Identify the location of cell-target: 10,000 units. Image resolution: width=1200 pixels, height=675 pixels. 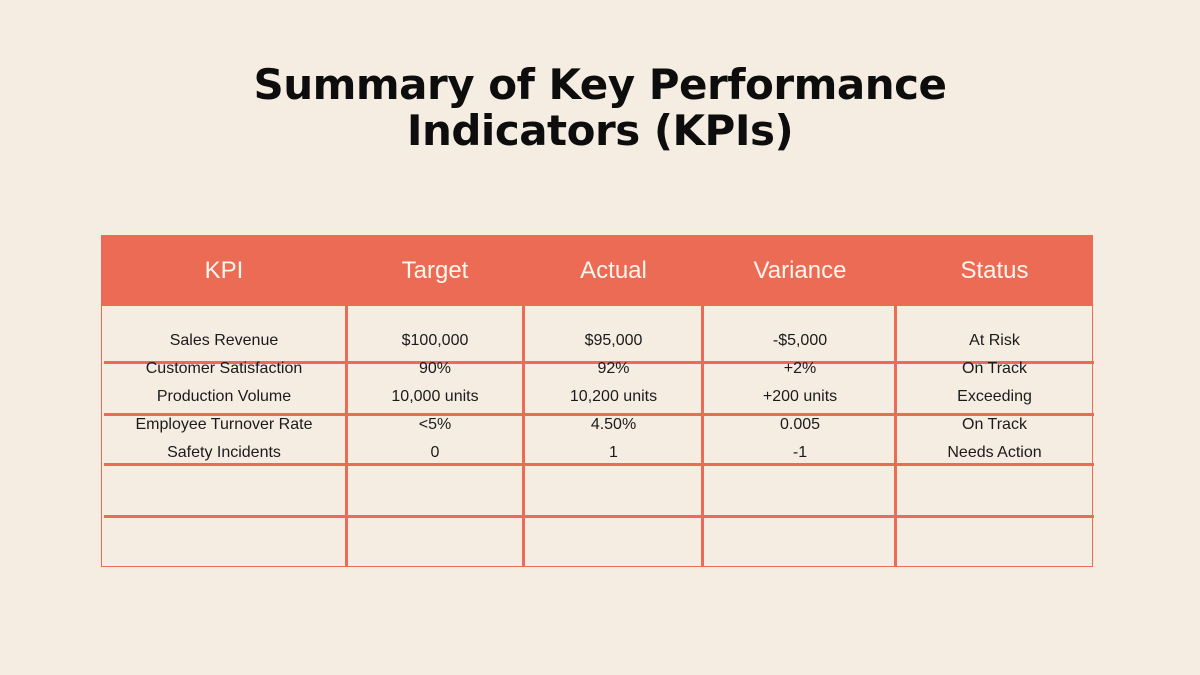
(435, 396).